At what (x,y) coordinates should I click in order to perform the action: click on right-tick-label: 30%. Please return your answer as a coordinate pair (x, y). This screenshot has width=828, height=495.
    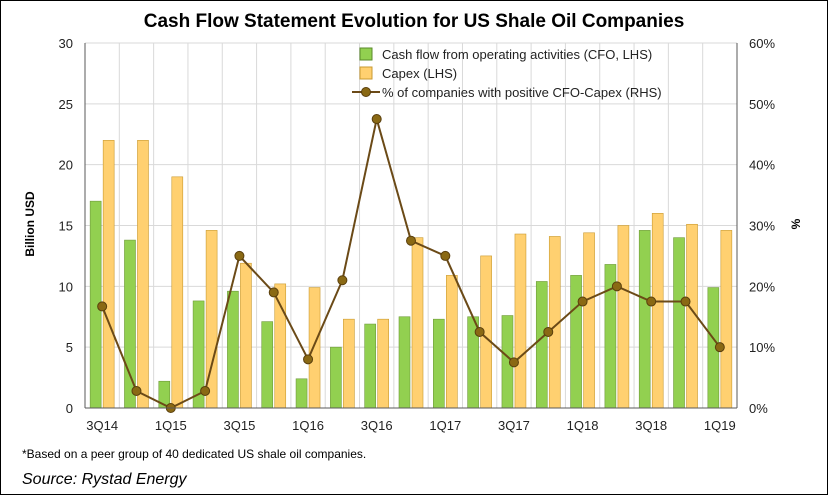
    Looking at the image, I should click on (762, 226).